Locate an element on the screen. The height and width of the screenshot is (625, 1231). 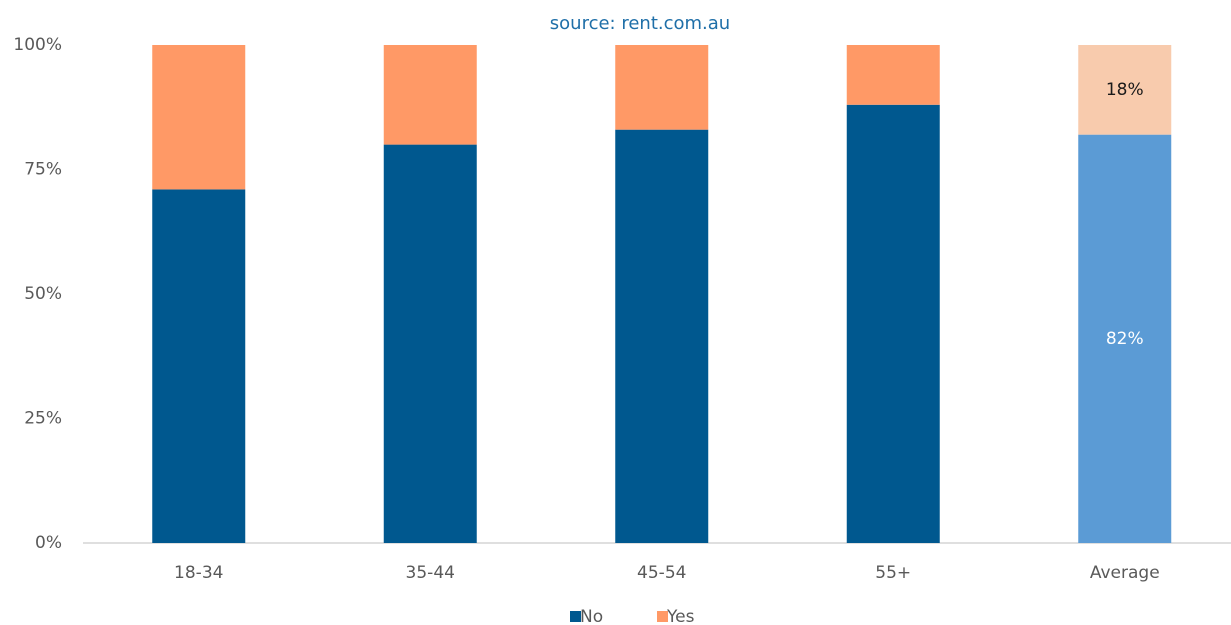
value-label: 82% is located at coordinates (1125, 339).